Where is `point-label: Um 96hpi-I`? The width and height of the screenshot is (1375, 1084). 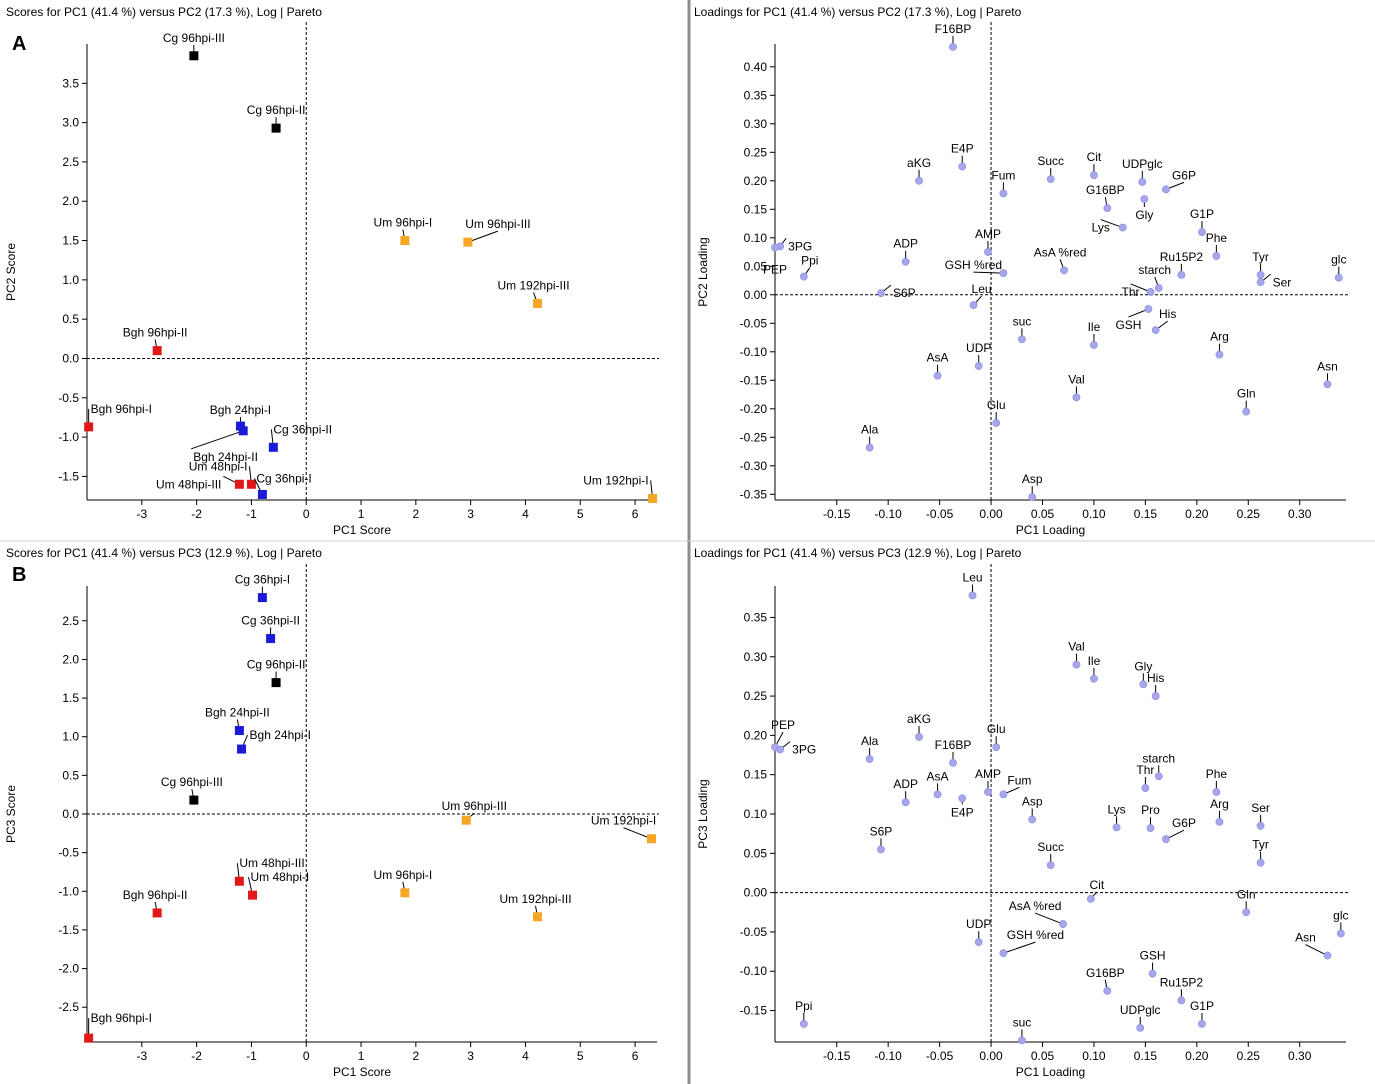
point-label: Um 96hpi-I is located at coordinates (403, 875).